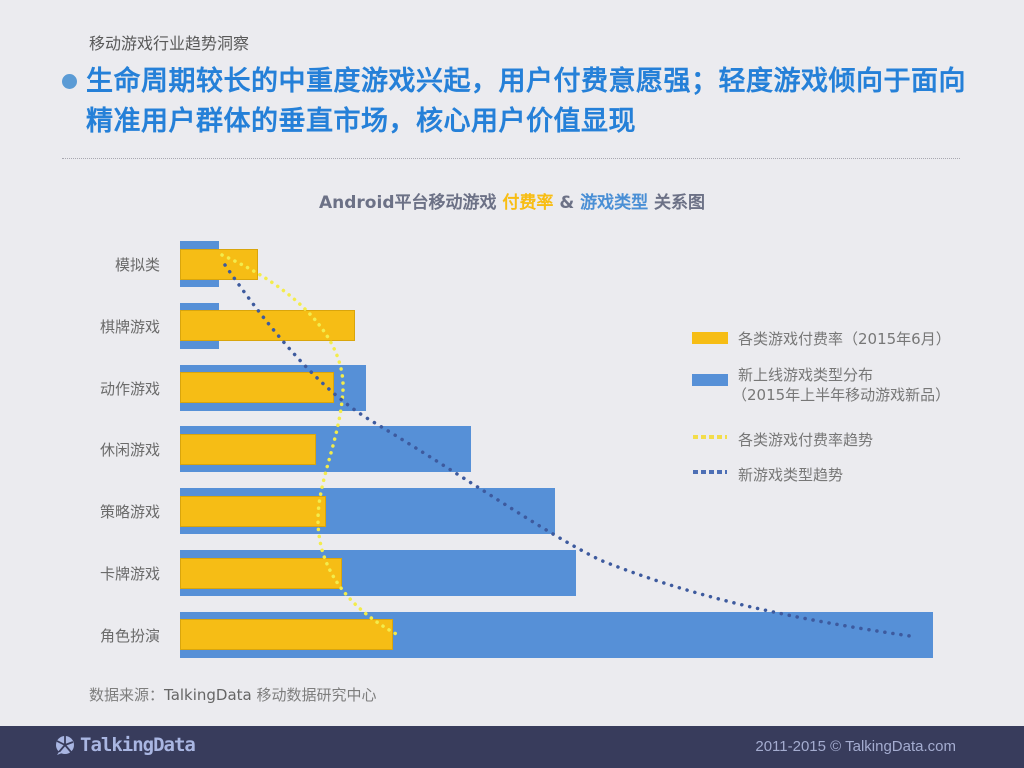  I want to click on yellow-dotted-line-icon, so click(710, 437).